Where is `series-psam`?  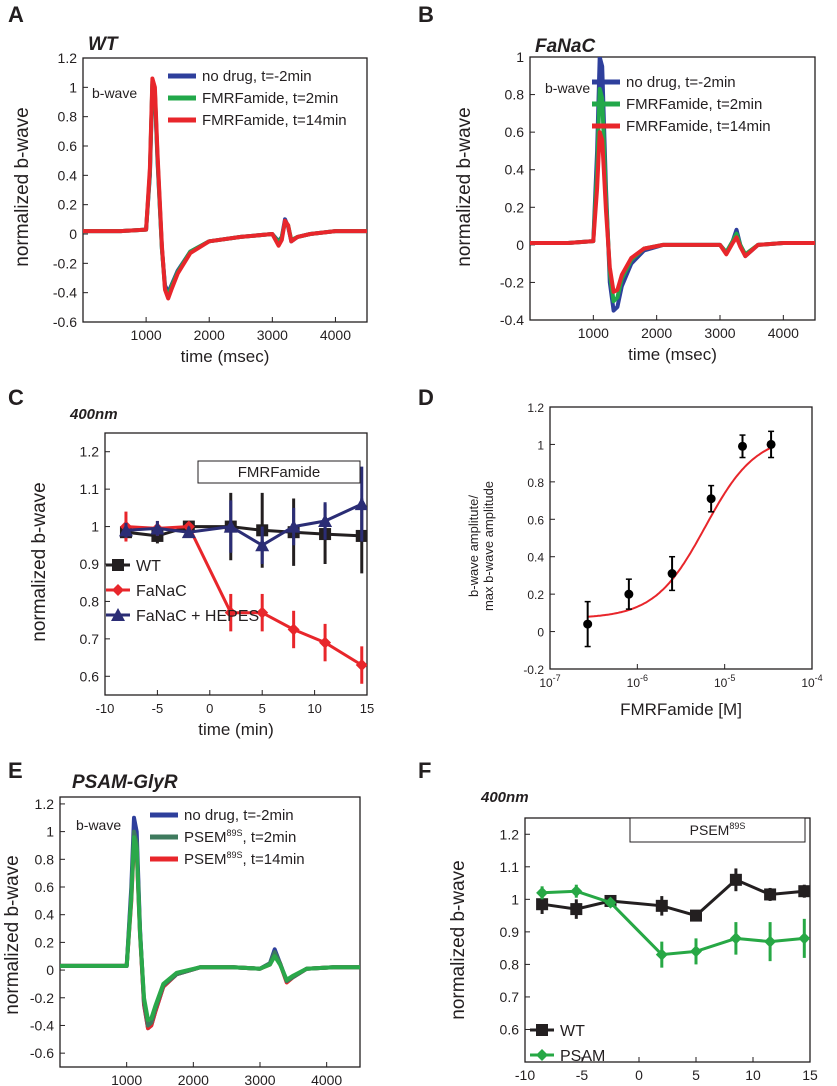 series-psam is located at coordinates (673, 926).